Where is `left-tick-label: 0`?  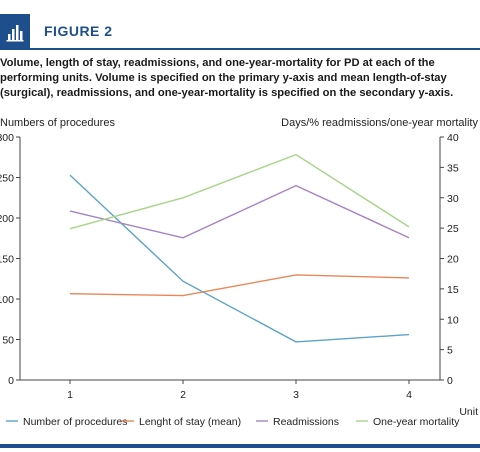
left-tick-label: 0 is located at coordinates (11, 381).